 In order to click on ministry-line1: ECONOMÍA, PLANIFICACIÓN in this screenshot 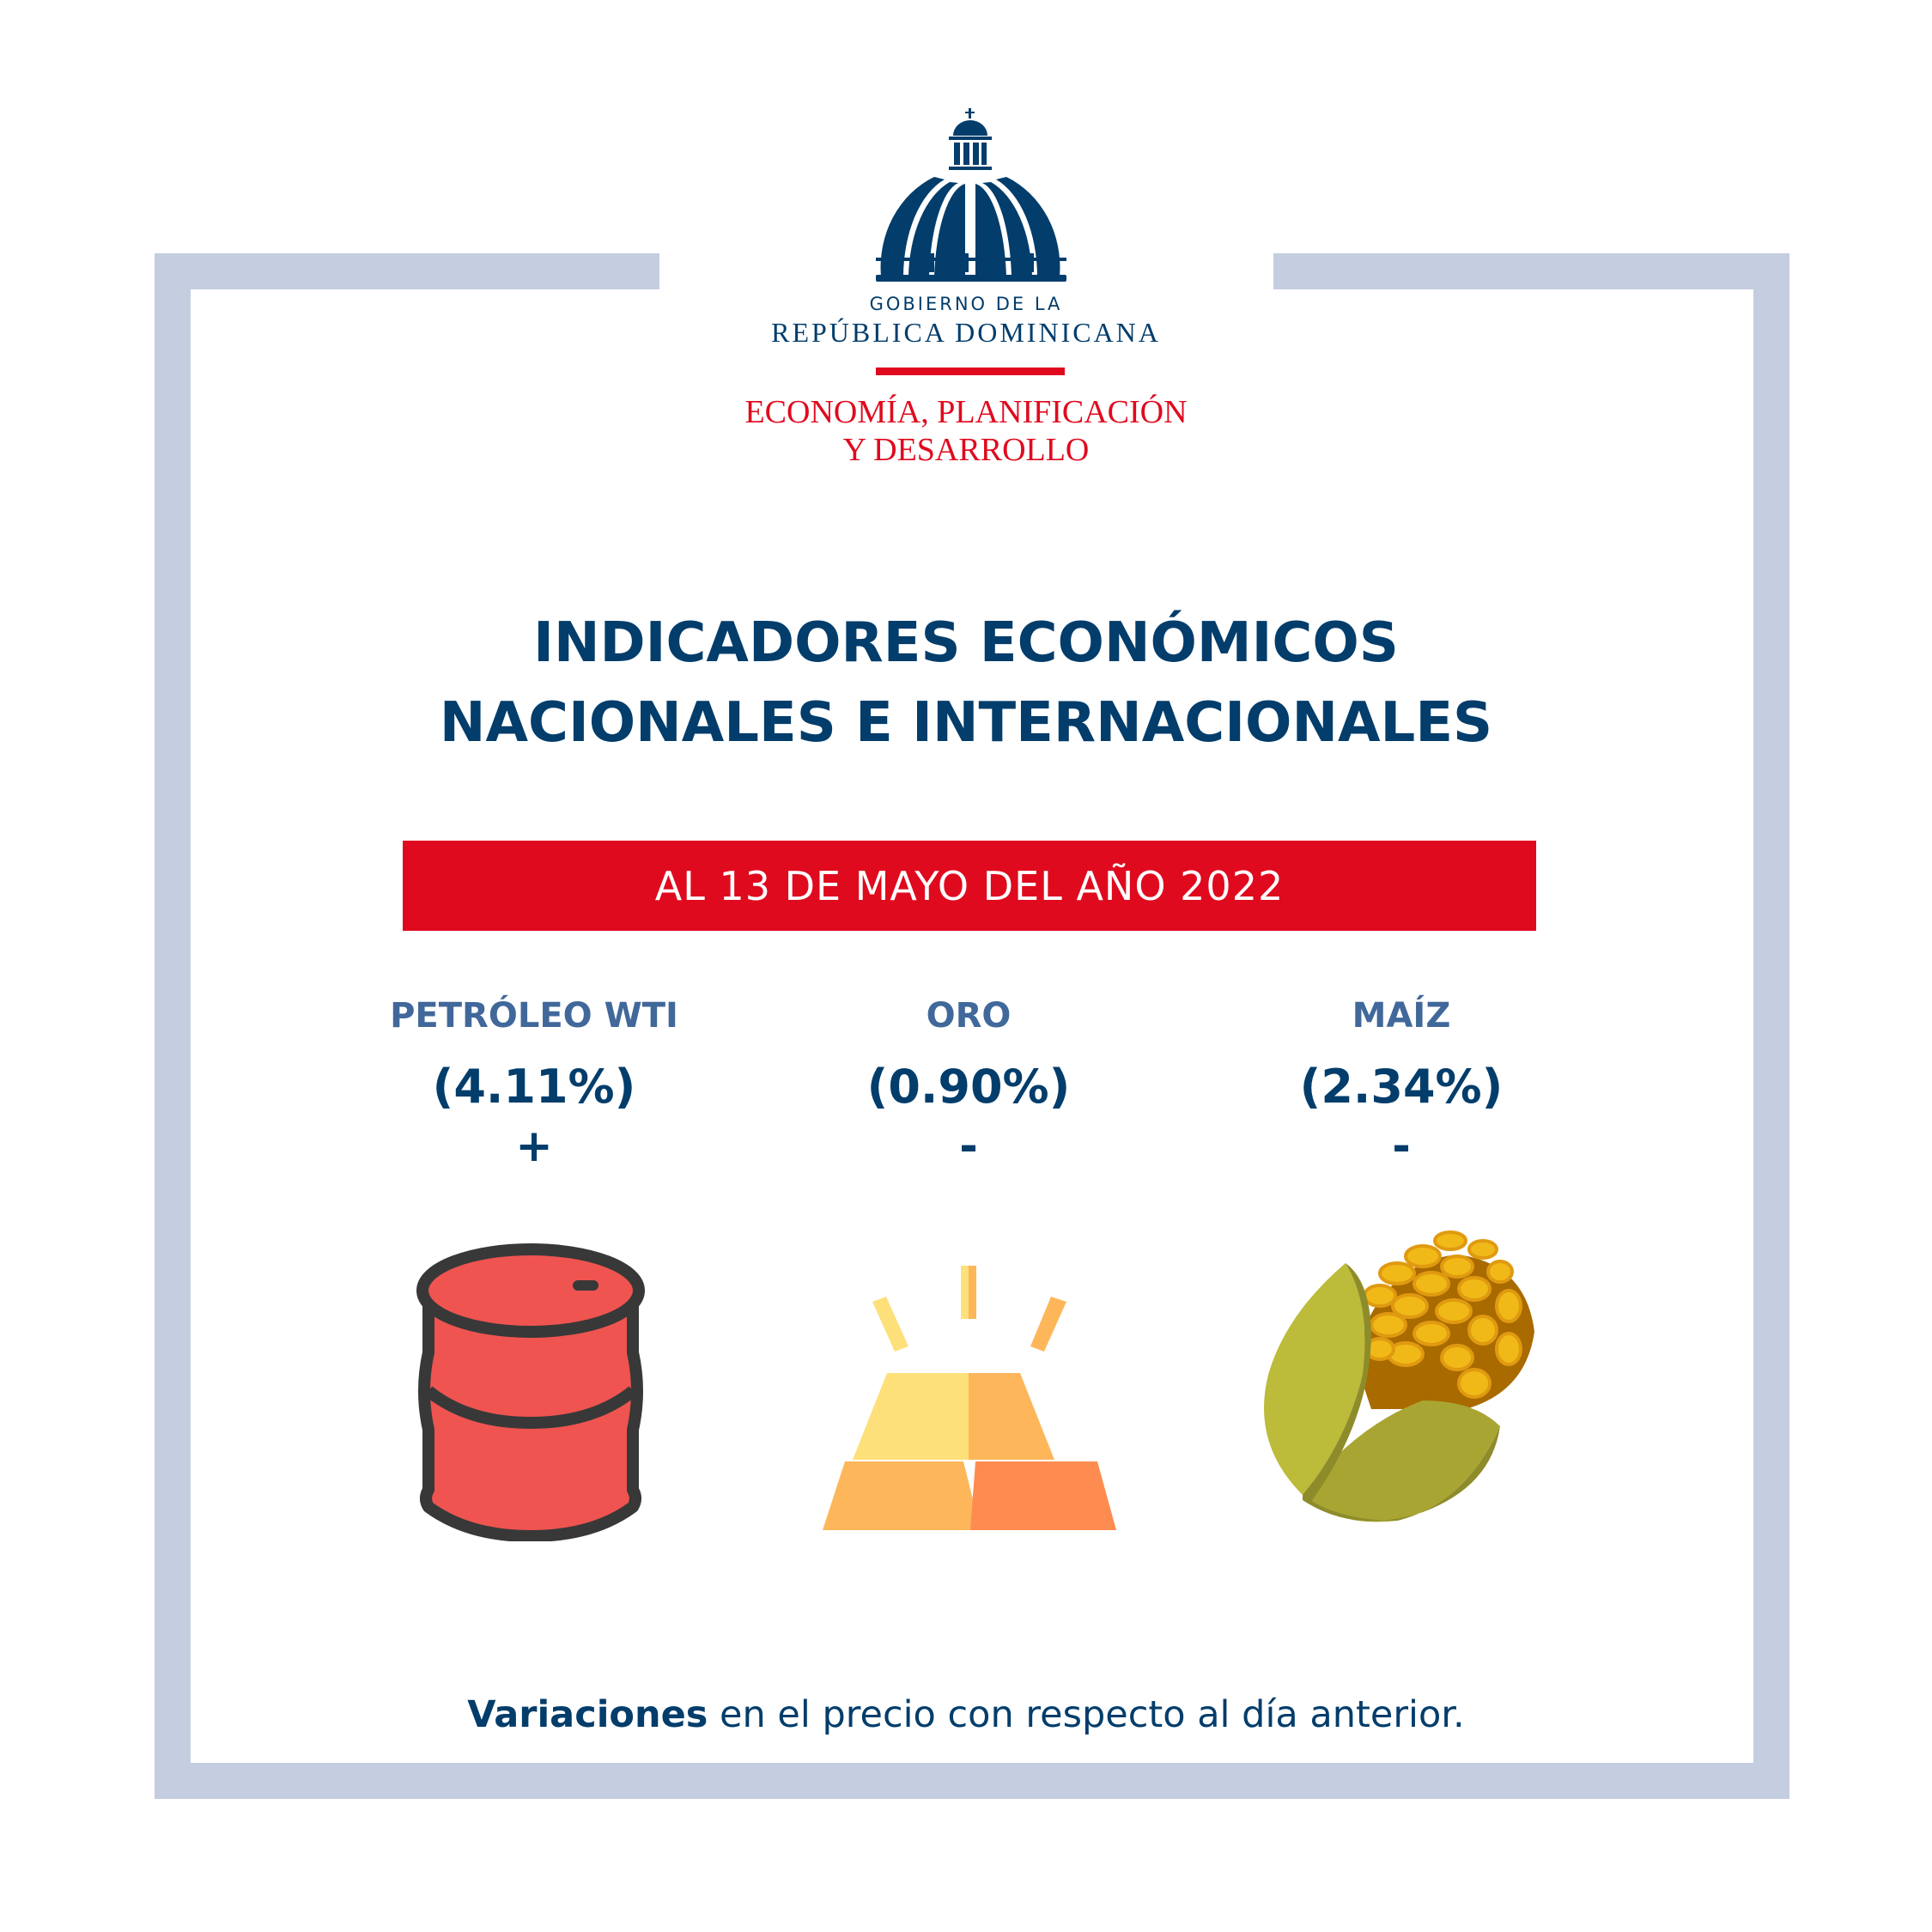, I will do `click(966, 412)`.